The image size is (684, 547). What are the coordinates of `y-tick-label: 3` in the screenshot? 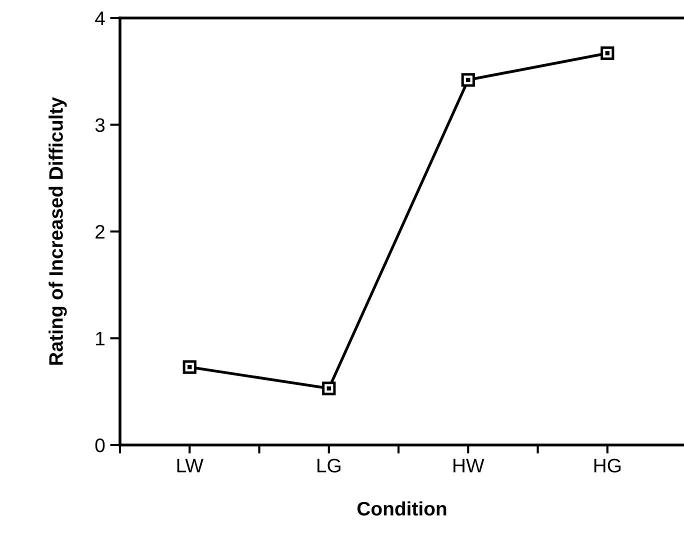 It's located at (100, 125).